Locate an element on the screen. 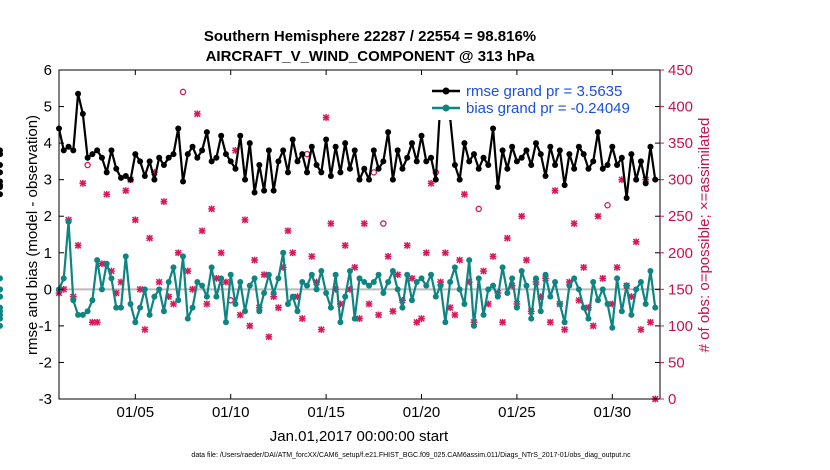 The image size is (830, 470). obs-possible-marker is located at coordinates (383, 223).